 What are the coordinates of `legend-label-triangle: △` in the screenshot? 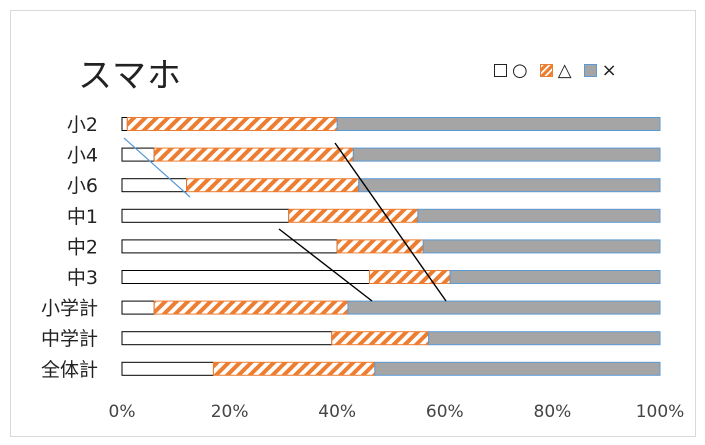 It's located at (564, 70).